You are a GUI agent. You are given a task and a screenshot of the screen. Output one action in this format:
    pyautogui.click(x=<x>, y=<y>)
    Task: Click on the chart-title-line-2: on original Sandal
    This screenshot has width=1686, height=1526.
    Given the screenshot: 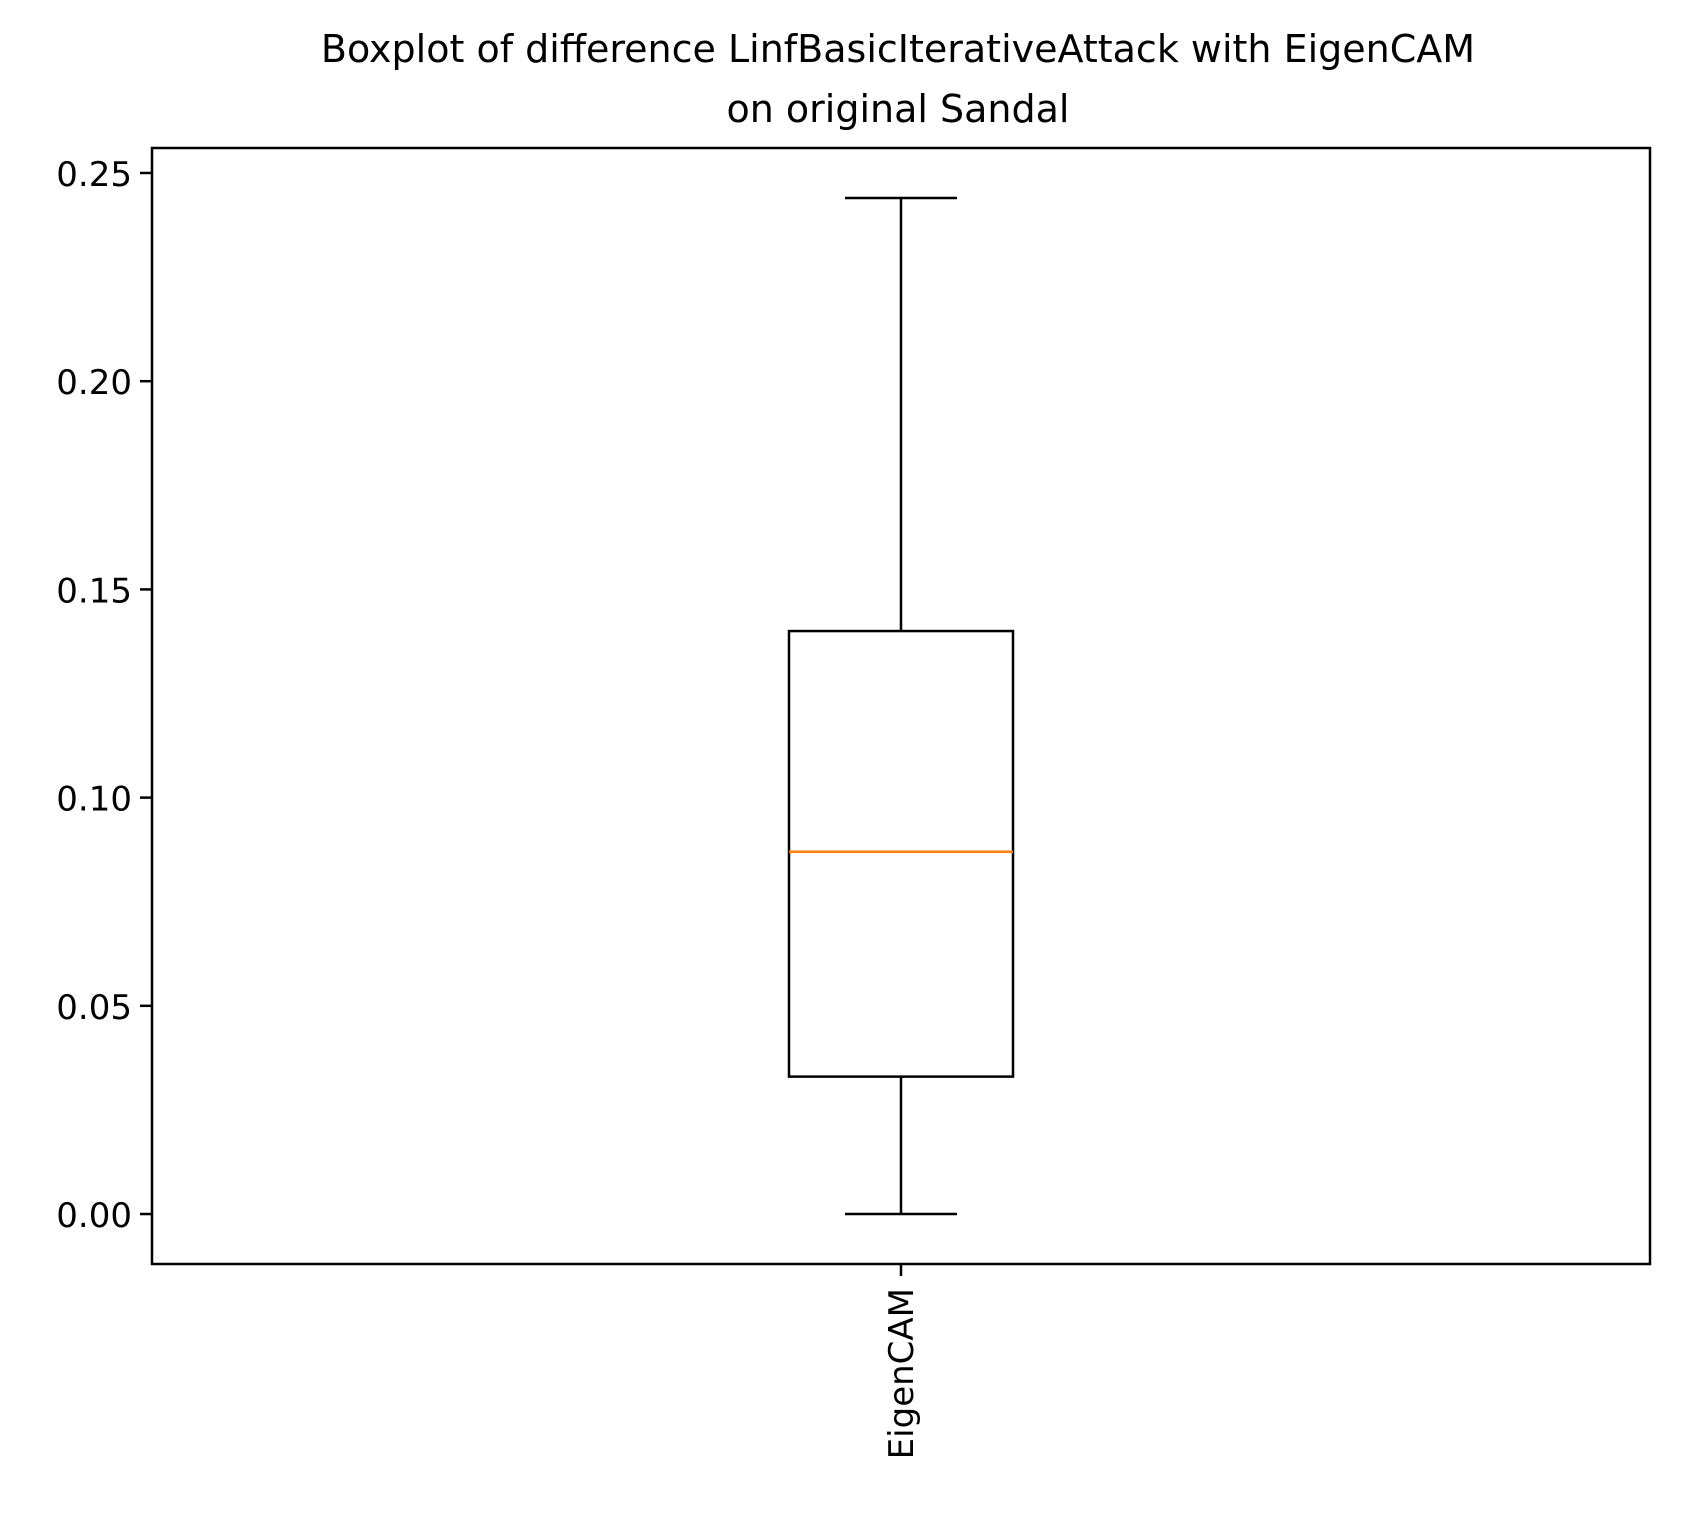 What is the action you would take?
    pyautogui.click(x=898, y=109)
    